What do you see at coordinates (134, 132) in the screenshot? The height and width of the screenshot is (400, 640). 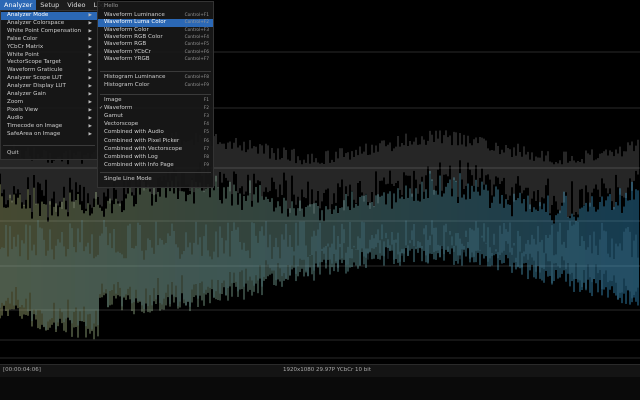 I see `menu-item-label: Combined with Audio` at bounding box center [134, 132].